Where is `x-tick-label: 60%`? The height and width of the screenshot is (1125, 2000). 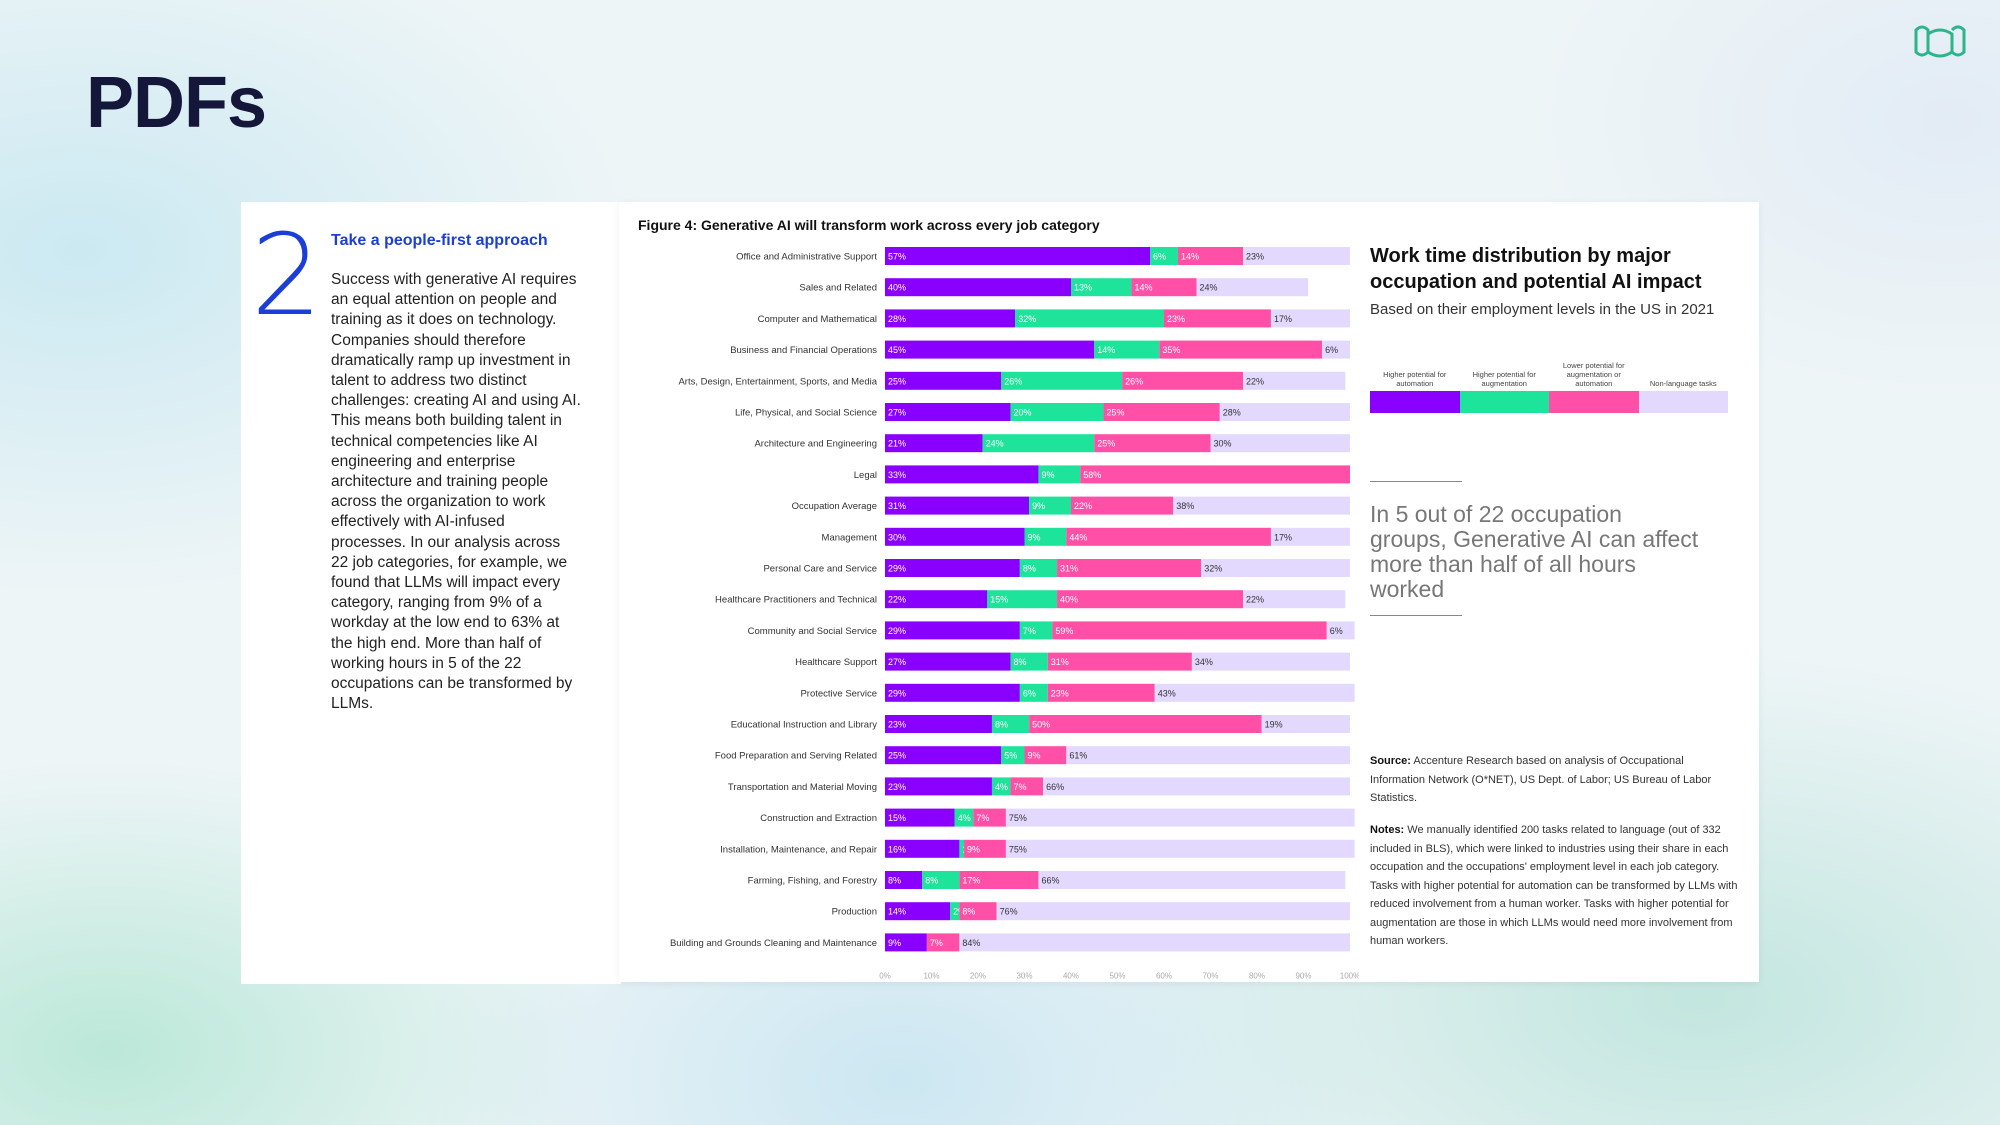
x-tick-label: 60% is located at coordinates (1164, 976).